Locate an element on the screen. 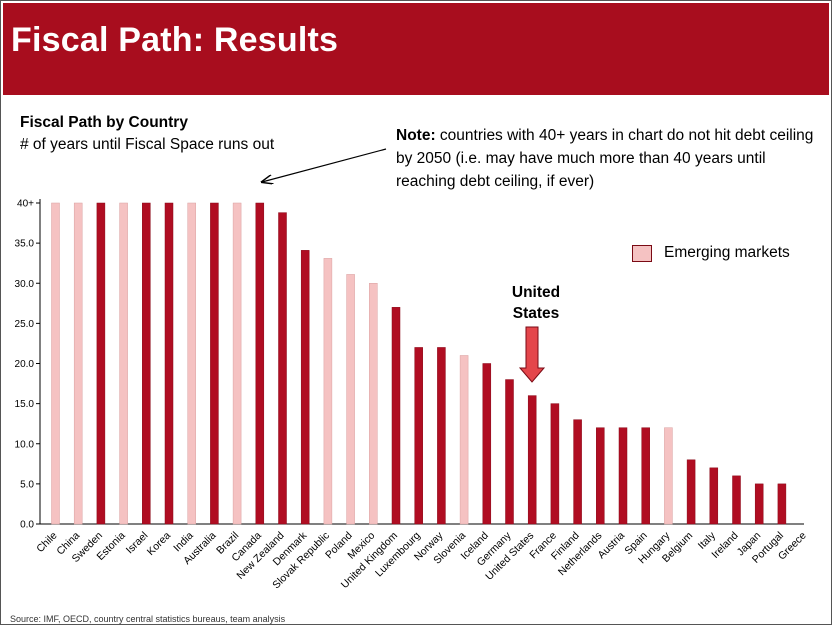  y-tick-label: 20.0 is located at coordinates (25, 364).